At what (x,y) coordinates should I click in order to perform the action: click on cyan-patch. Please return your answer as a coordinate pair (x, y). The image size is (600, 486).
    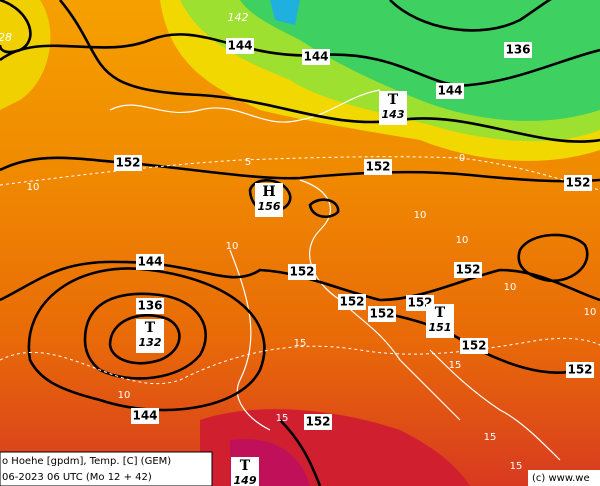
    Looking at the image, I should click on (285, 12).